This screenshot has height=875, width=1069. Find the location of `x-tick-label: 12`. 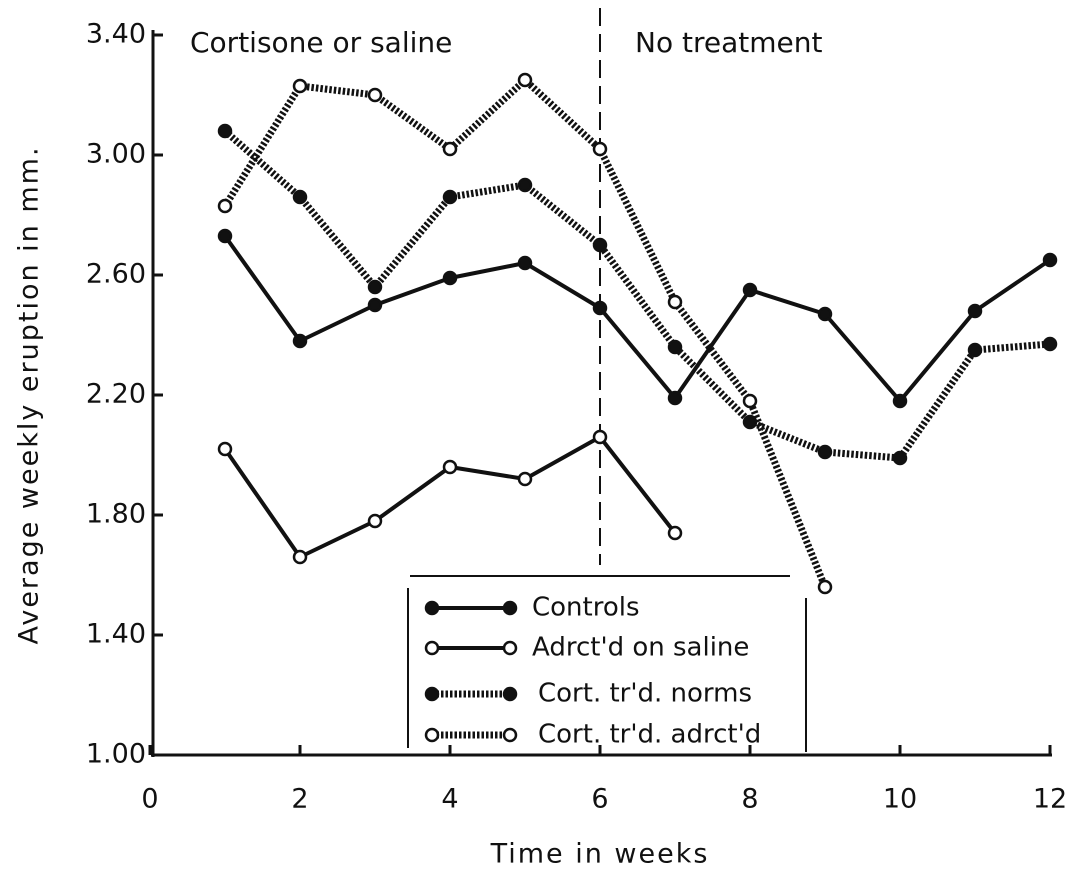

x-tick-label: 12 is located at coordinates (1050, 799).